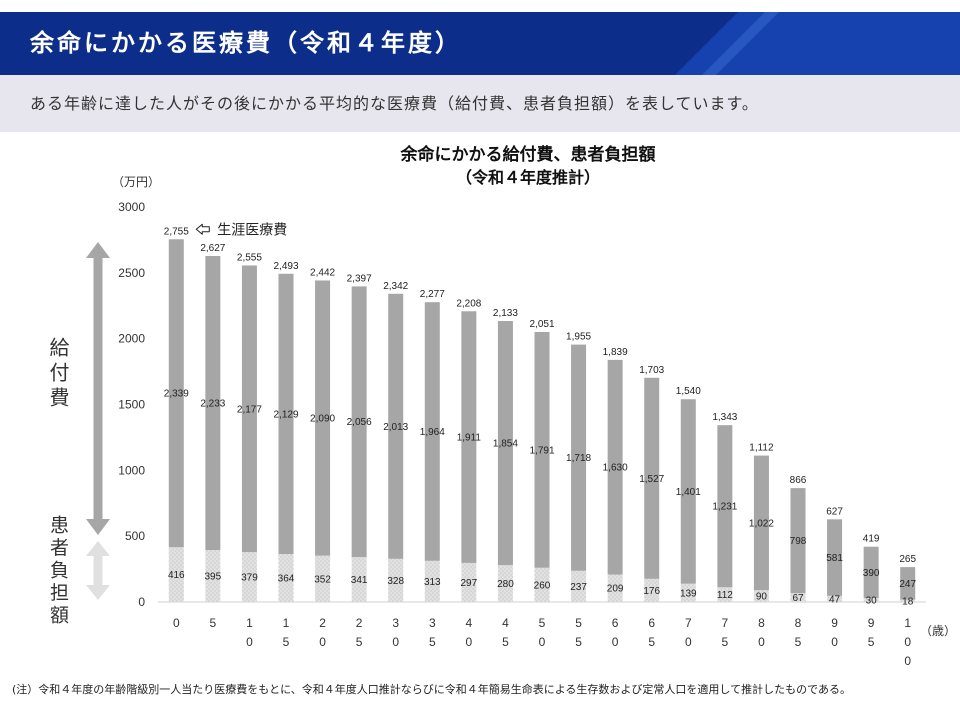 Image resolution: width=960 pixels, height=720 pixels. I want to click on chart-subtitle: （令和４年度推計）, so click(527, 177).